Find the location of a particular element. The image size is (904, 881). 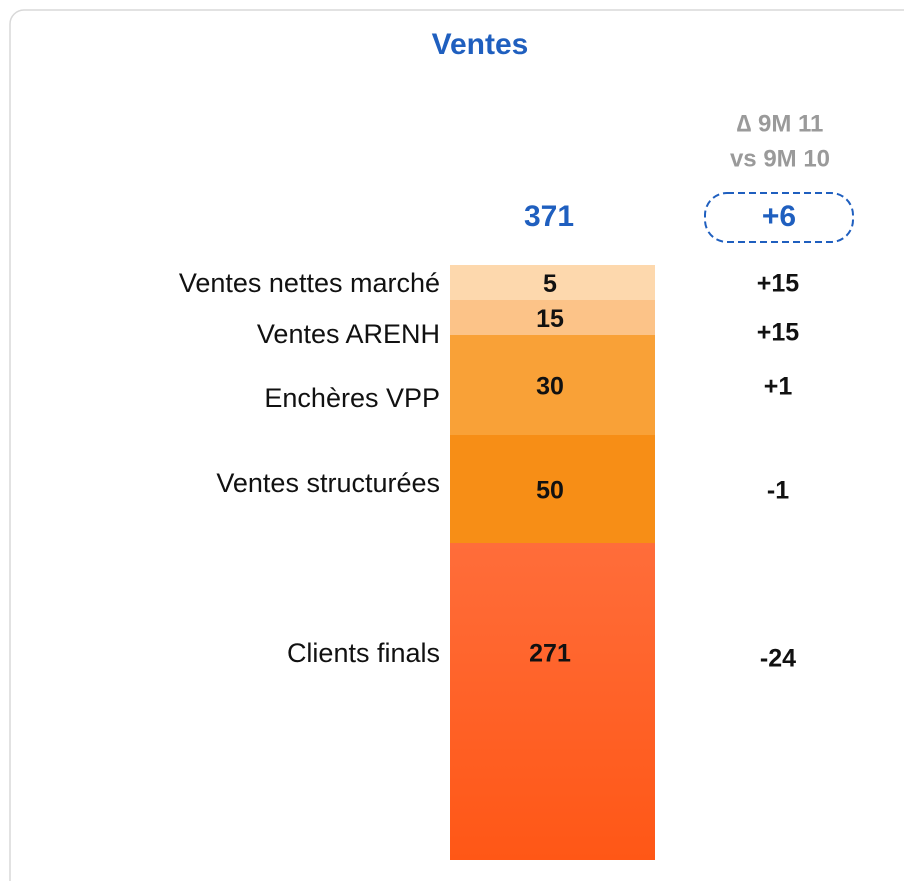

total: 371 is located at coordinates (549, 216).